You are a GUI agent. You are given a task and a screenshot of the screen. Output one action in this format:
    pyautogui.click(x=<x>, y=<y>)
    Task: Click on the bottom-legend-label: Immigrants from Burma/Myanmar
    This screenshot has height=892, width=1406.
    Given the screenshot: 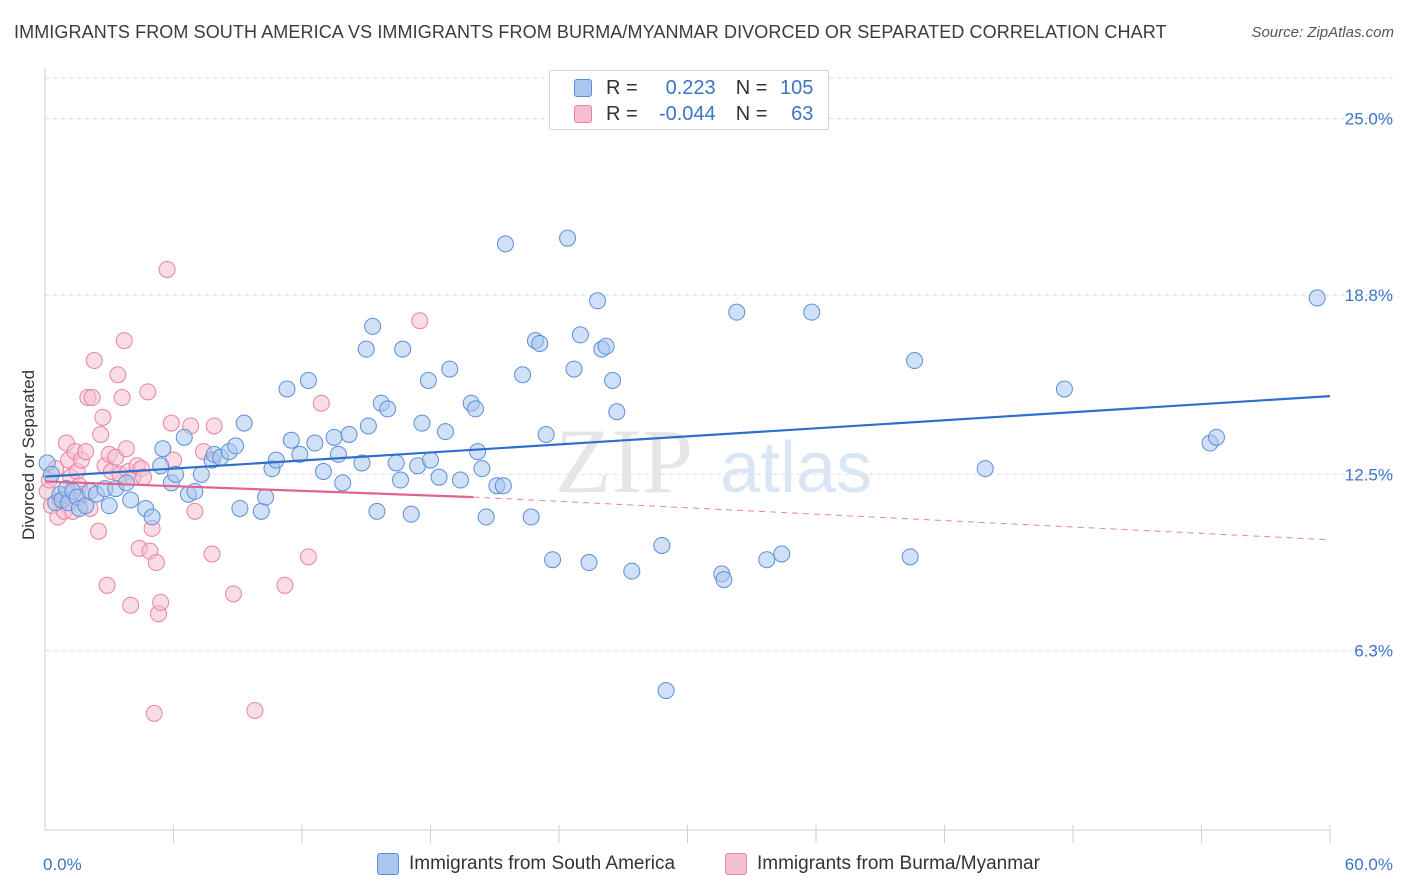 What is the action you would take?
    pyautogui.click(x=898, y=863)
    